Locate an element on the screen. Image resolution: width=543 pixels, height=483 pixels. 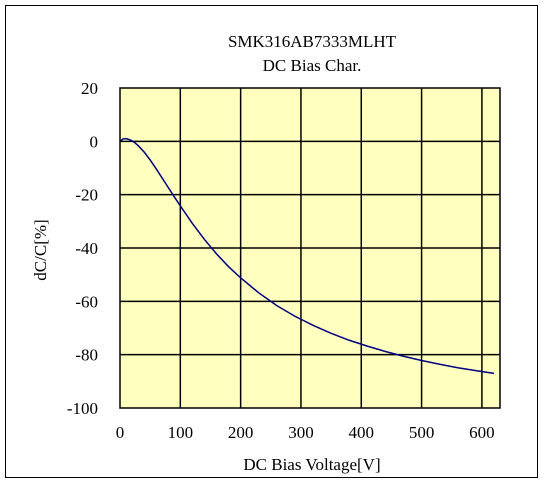
x-tick-label: 200 is located at coordinates (241, 432).